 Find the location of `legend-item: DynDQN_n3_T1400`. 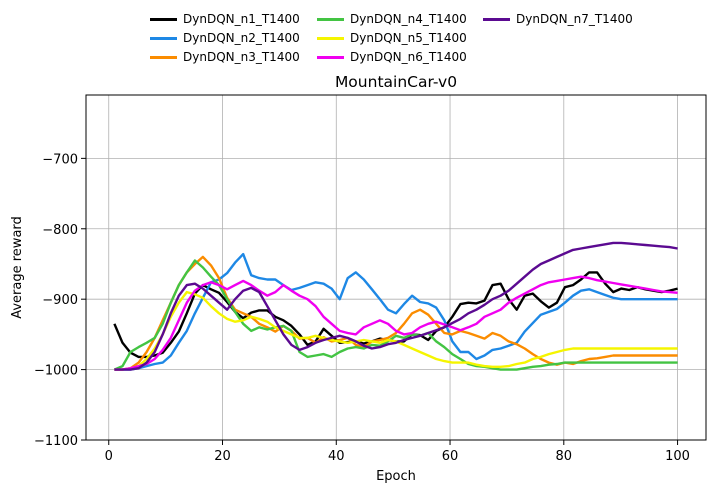

legend-item: DynDQN_n3_T1400 is located at coordinates (225, 57).